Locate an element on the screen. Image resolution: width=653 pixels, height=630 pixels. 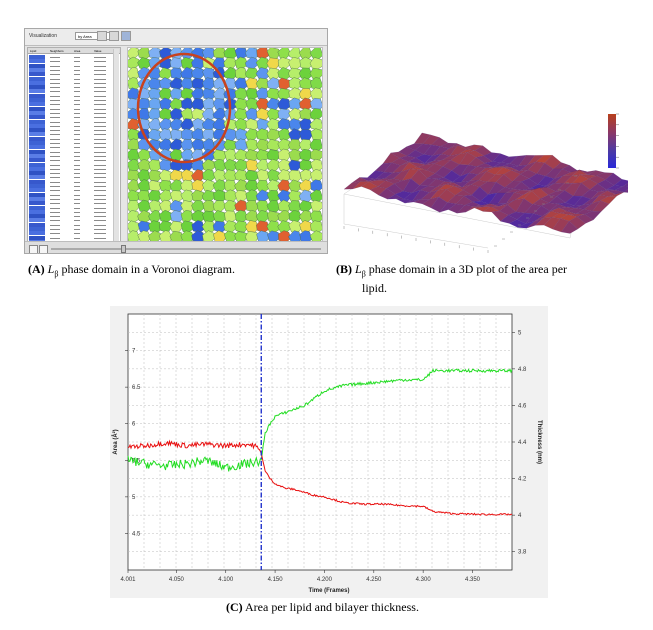
y-left-tick-label: 6 is located at coordinates (134, 425).